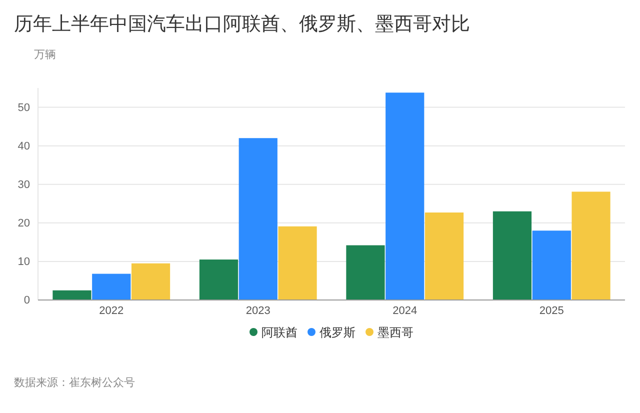  What do you see at coordinates (24, 223) in the screenshot?
I see `y-tick-label: 20` at bounding box center [24, 223].